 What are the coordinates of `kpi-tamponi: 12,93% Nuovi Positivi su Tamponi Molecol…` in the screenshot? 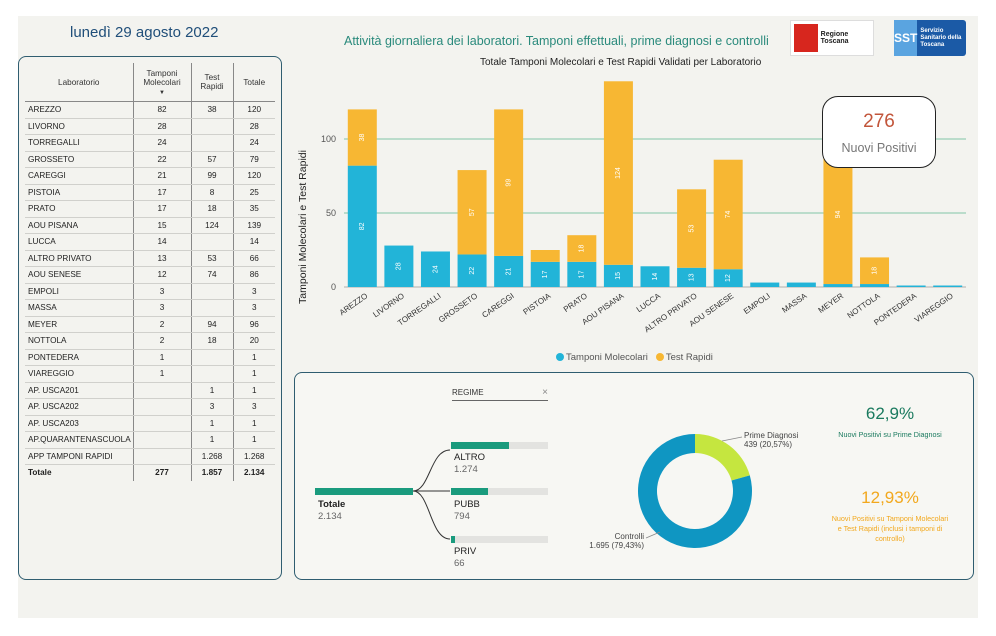 It's located at (890, 516).